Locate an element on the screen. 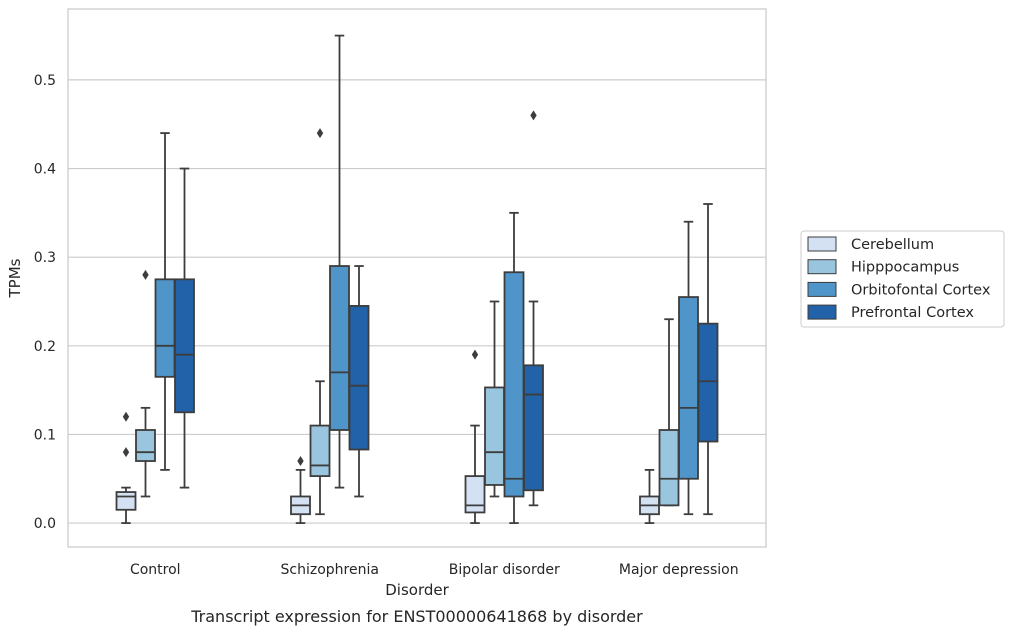 The height and width of the screenshot is (634, 1014). legend-label: Cerebellum is located at coordinates (892, 245).